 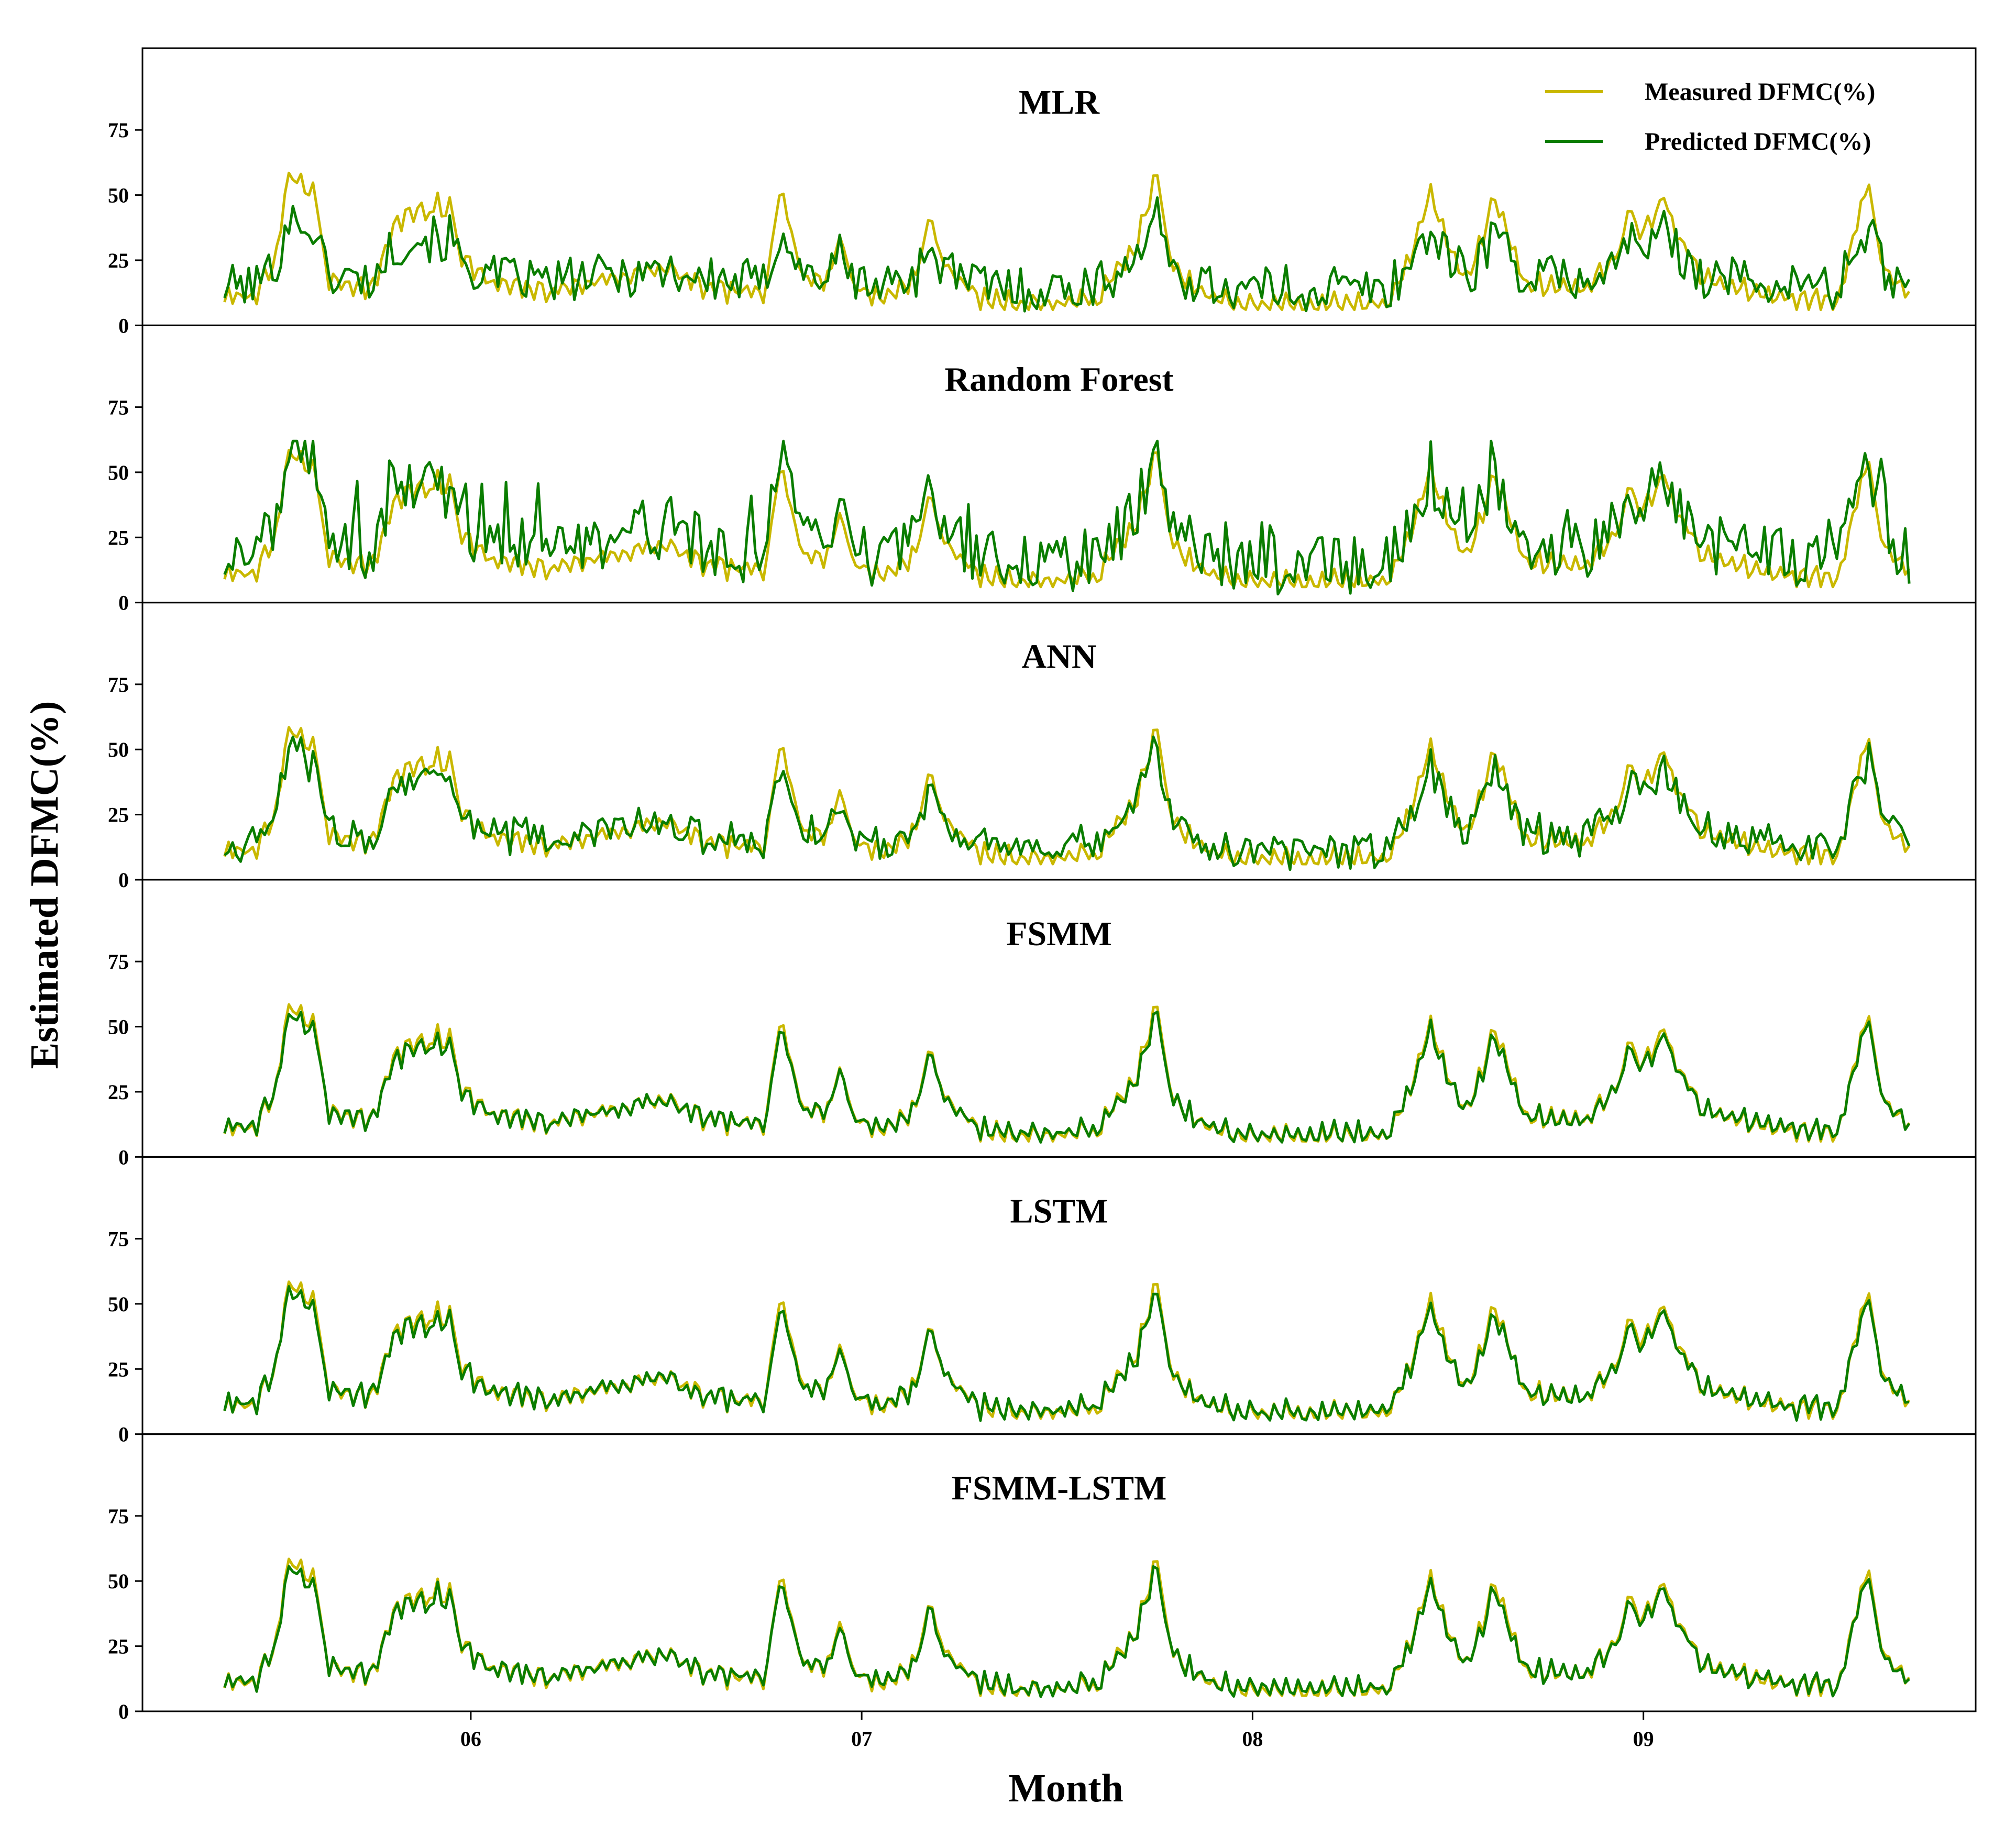 I want to click on legend: Measured DFMC(%) Predicted DFMC(%), so click(x=1710, y=117).